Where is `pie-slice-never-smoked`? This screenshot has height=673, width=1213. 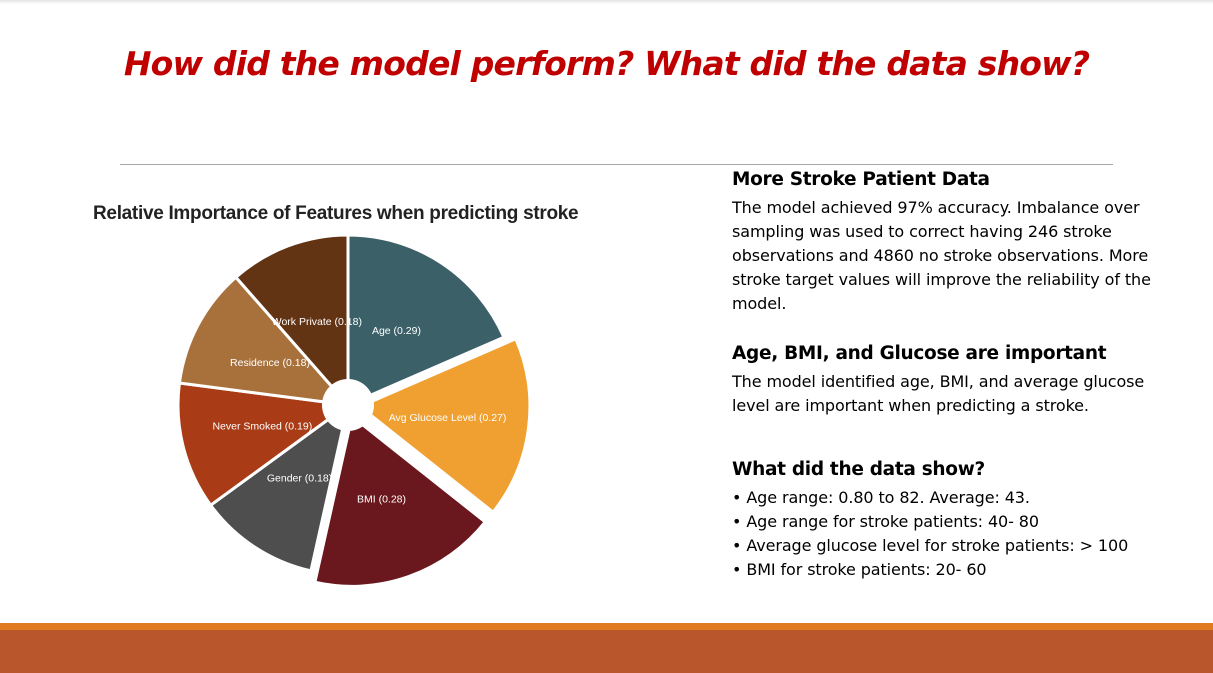 pie-slice-never-smoked is located at coordinates (264, 444).